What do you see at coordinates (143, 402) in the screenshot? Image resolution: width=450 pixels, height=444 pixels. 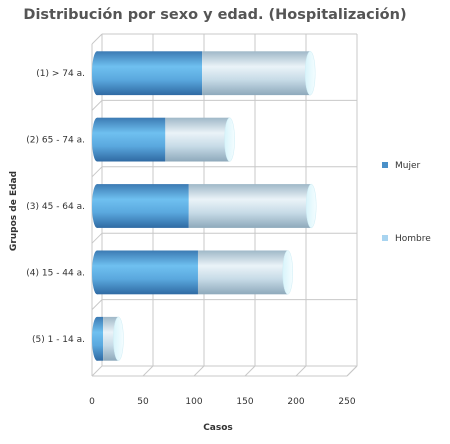 I see `x-tick-label: 50` at bounding box center [143, 402].